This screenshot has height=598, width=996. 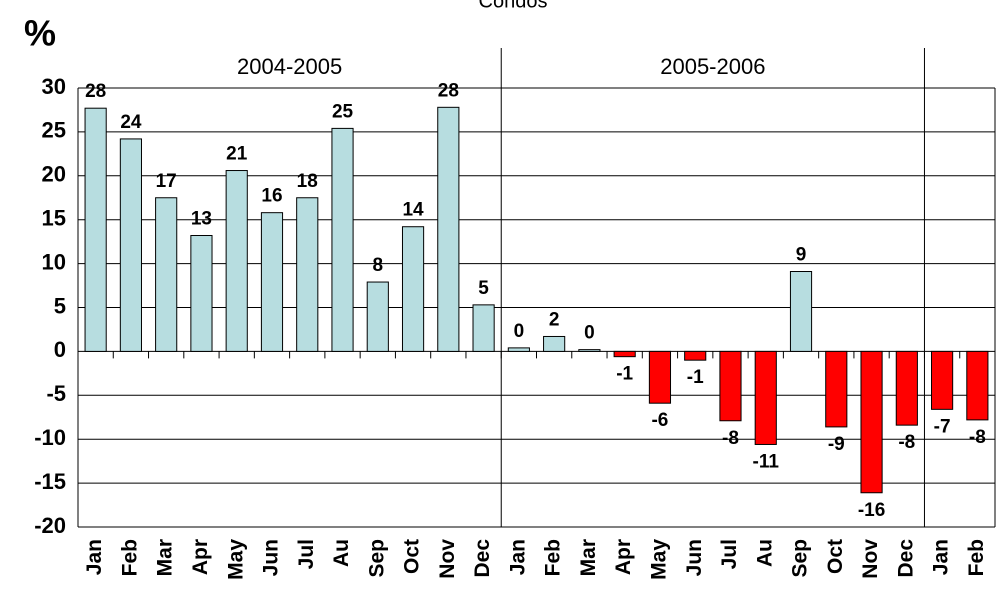 I want to click on y-tick-label: 20, so click(x=54, y=174).